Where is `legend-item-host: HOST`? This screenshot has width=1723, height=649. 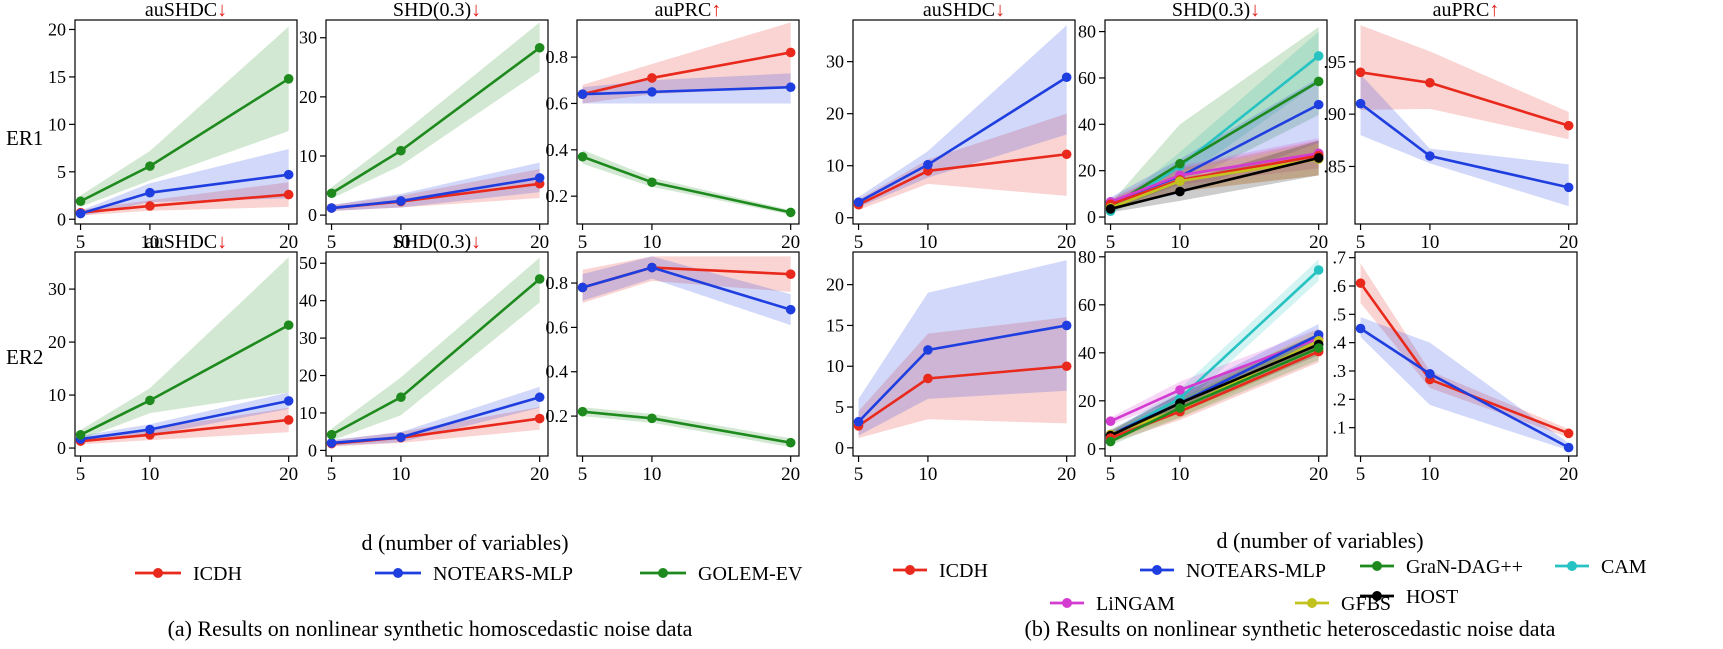 legend-item-host: HOST is located at coordinates (1409, 597).